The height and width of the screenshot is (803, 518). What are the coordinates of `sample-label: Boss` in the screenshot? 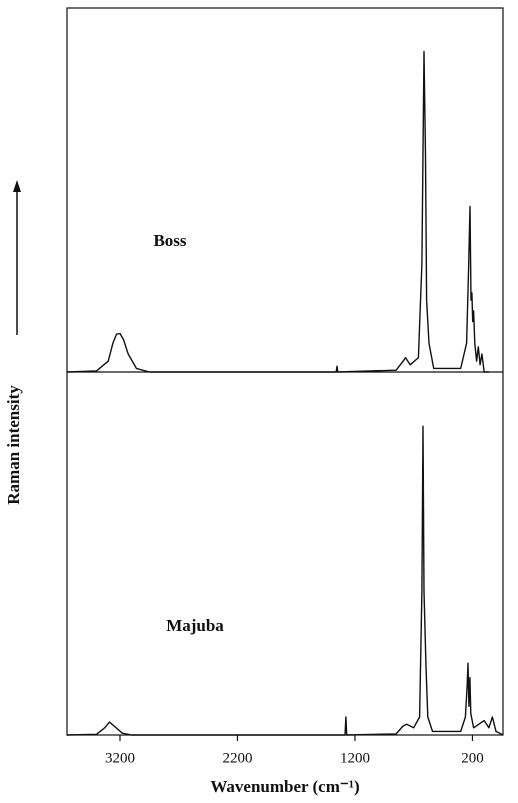 It's located at (169, 240).